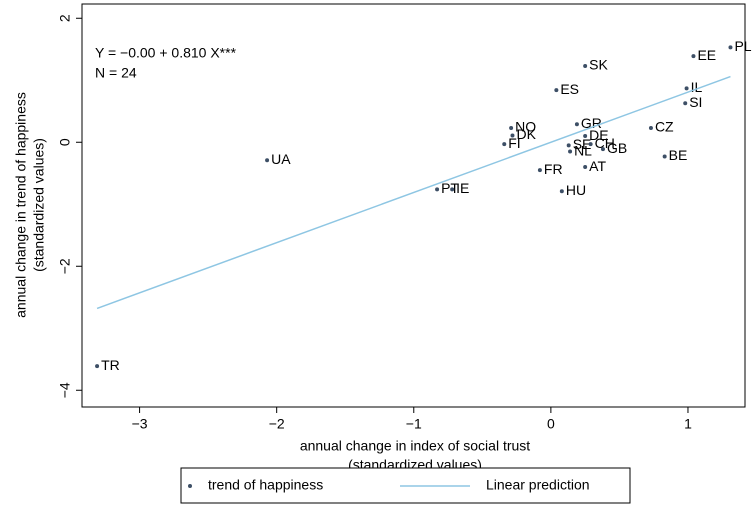 The image size is (753, 524). Describe the element at coordinates (583, 150) in the screenshot. I see `point-label: NL` at that location.